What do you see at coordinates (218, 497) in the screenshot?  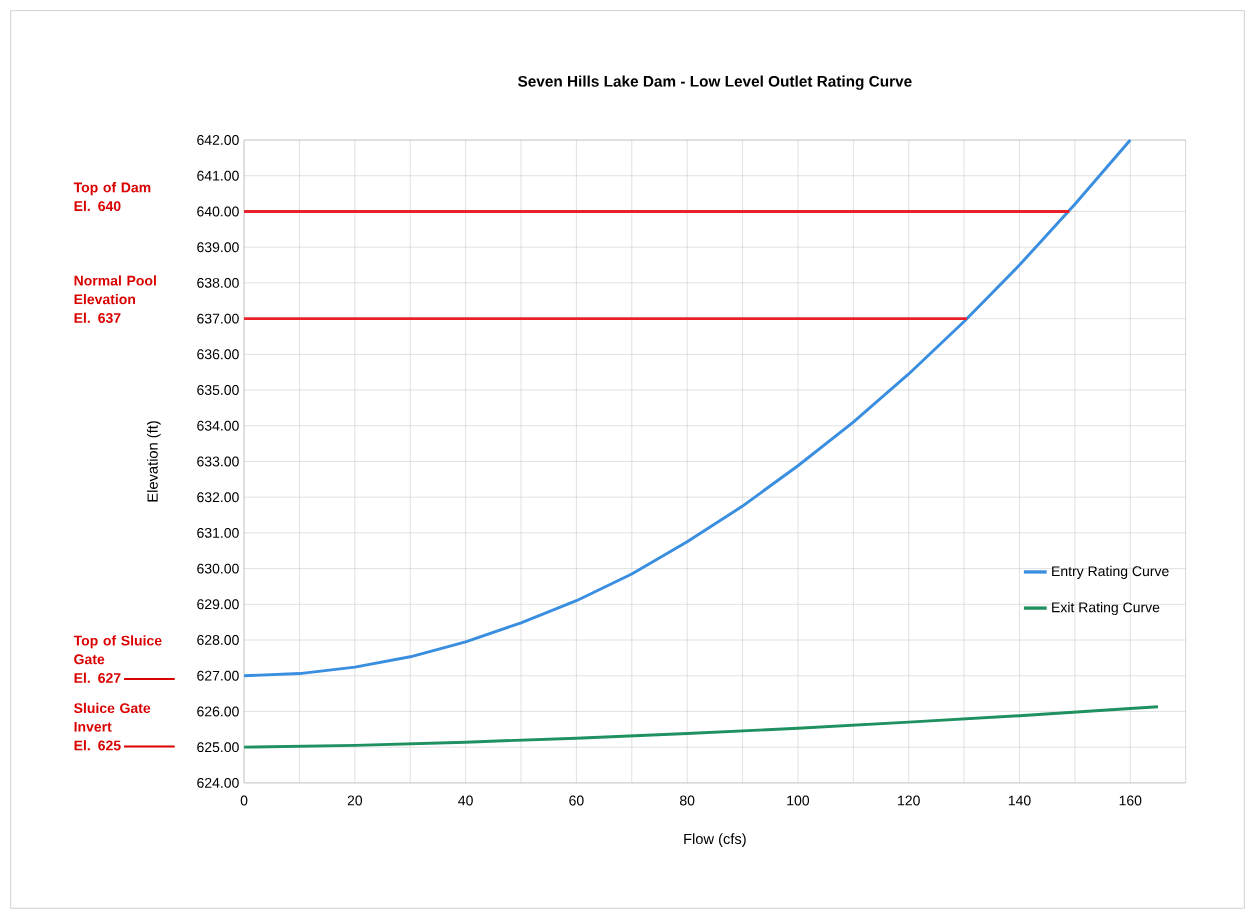 I see `y-tick-label: 632.00` at bounding box center [218, 497].